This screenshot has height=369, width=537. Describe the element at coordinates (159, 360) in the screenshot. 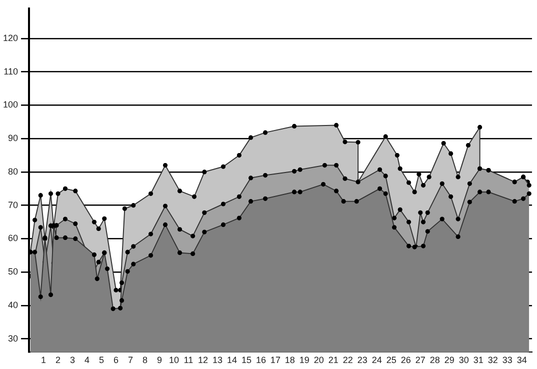

I see `x-tick-label: 9` at that location.